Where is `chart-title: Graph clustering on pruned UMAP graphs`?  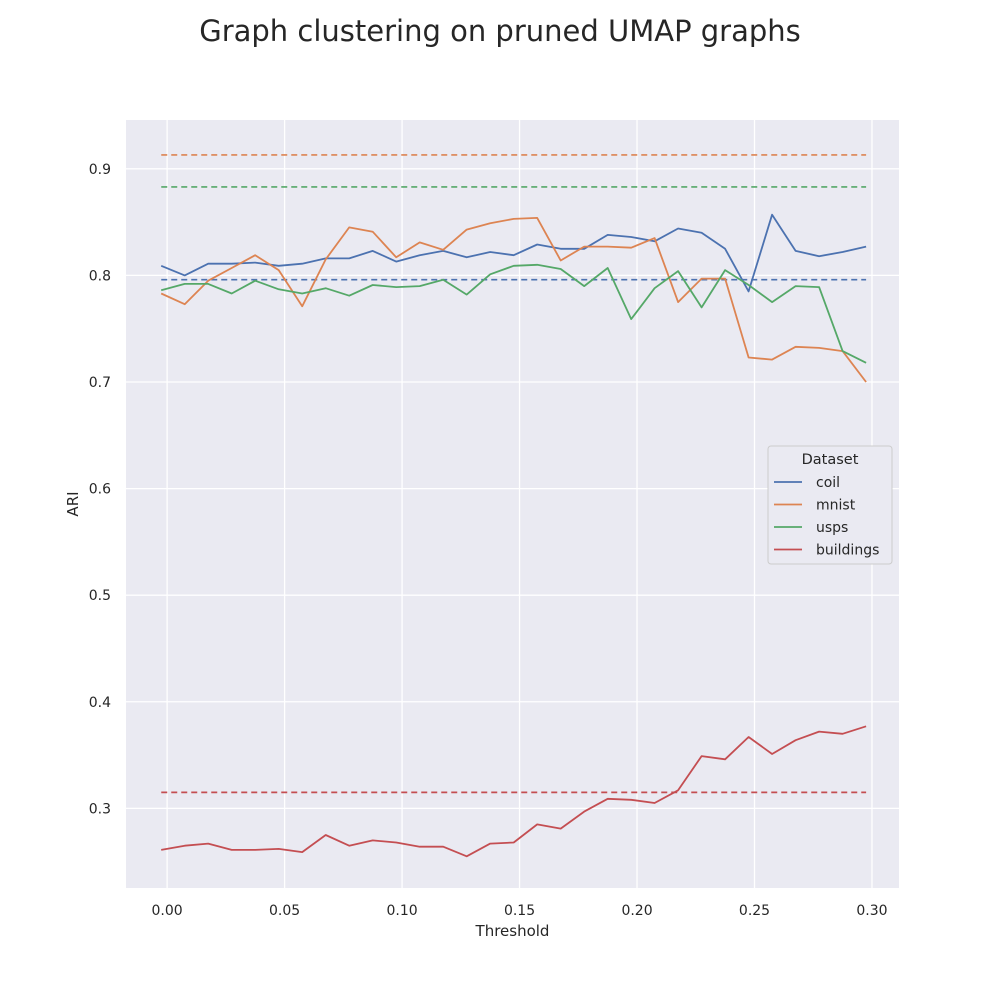
chart-title: Graph clustering on pruned UMAP graphs is located at coordinates (500, 31).